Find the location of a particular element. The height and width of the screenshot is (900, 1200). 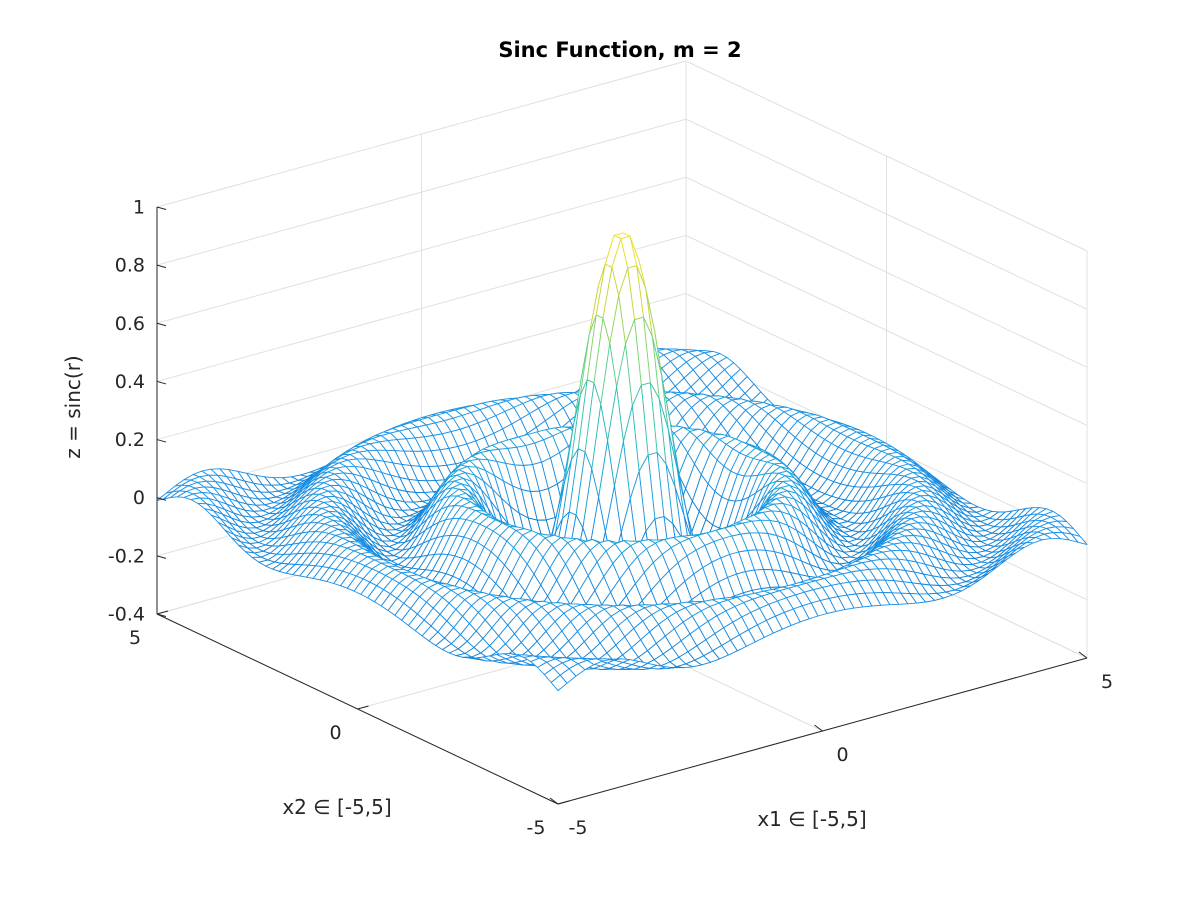

x2-tick-label: -5 is located at coordinates (536, 828).